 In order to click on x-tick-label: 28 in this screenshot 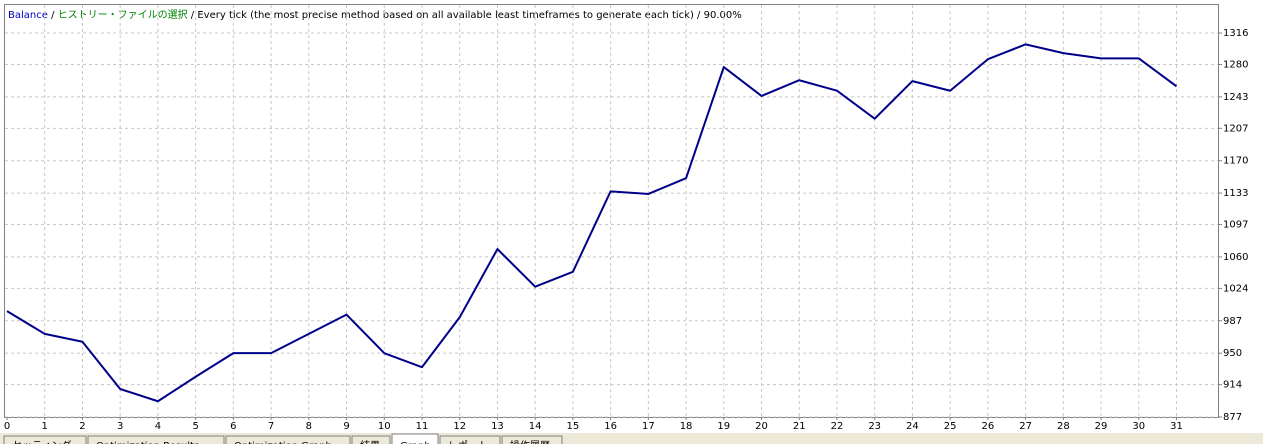, I will do `click(1063, 426)`.